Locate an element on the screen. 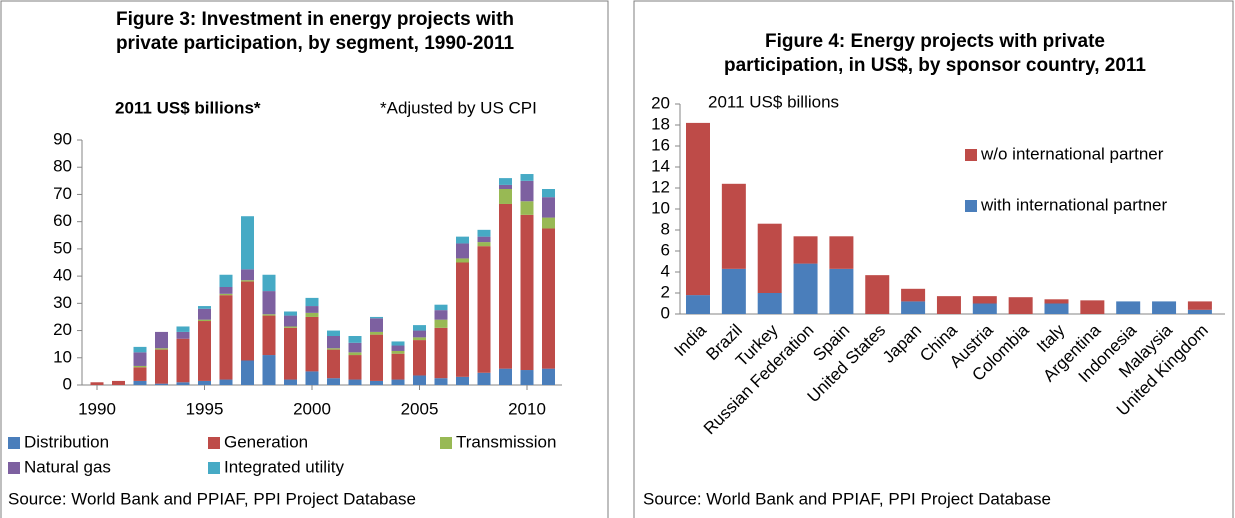 This screenshot has height=518, width=1235. x-tick-label: India is located at coordinates (690, 340).